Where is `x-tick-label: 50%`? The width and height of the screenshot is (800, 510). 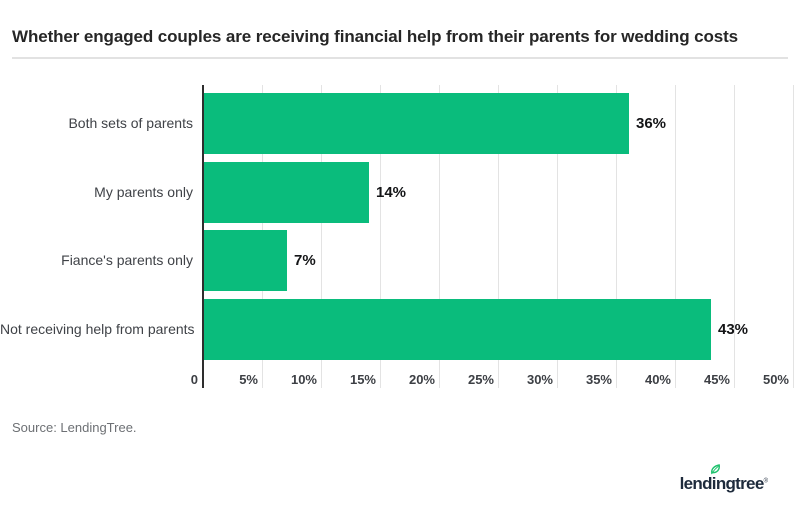 x-tick-label: 50% is located at coordinates (775, 379).